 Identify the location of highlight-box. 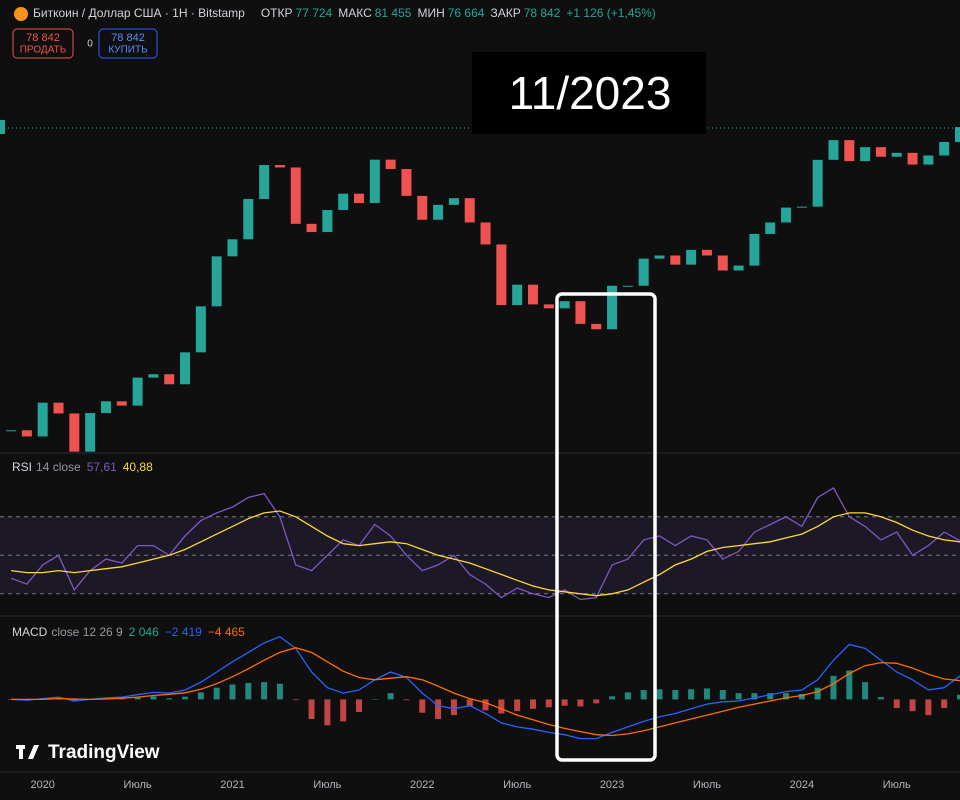
(606, 527).